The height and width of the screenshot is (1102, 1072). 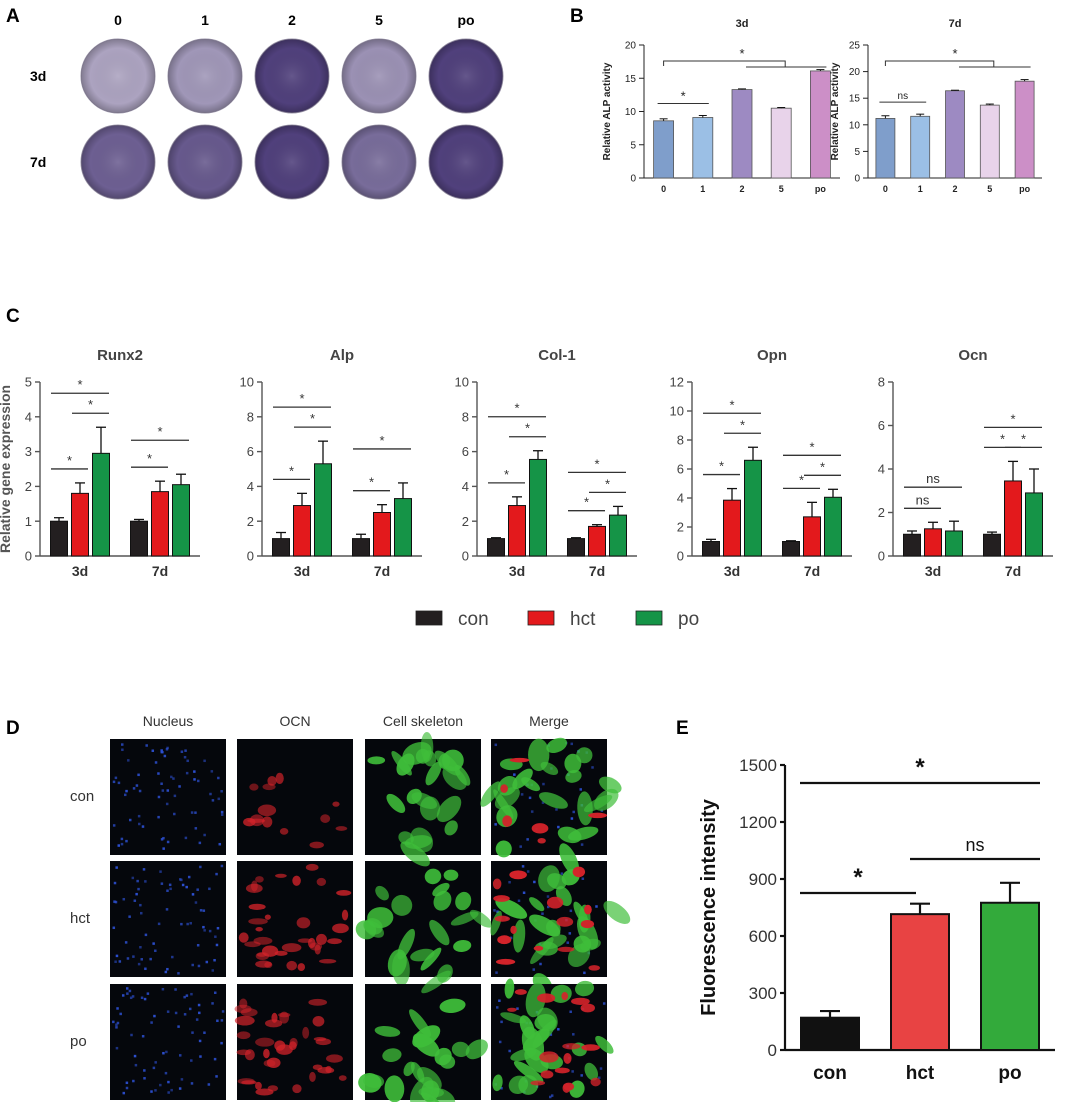 I want to click on y-tick-label: 2, so click(x=465, y=521).